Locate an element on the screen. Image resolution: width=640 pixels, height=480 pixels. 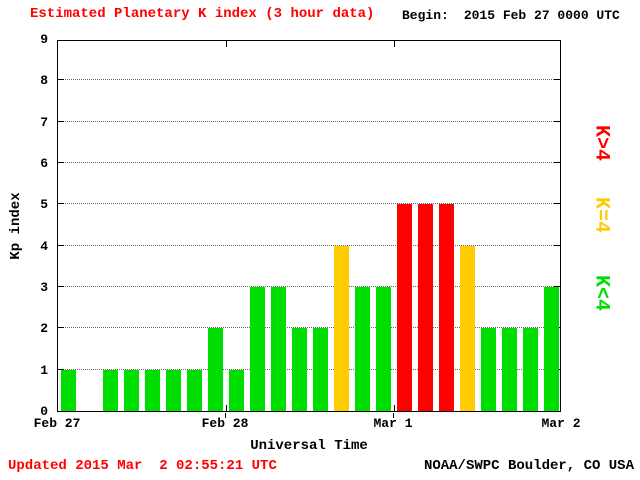
legend-k-lt-4: K<4 is located at coordinates (601, 293).